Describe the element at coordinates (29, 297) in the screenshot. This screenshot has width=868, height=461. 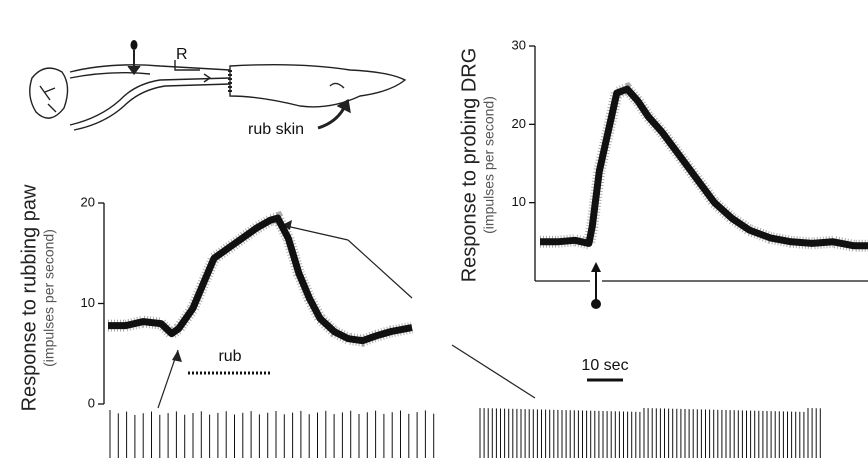
I see `y-axis-title: Response to rubbing paw` at that location.